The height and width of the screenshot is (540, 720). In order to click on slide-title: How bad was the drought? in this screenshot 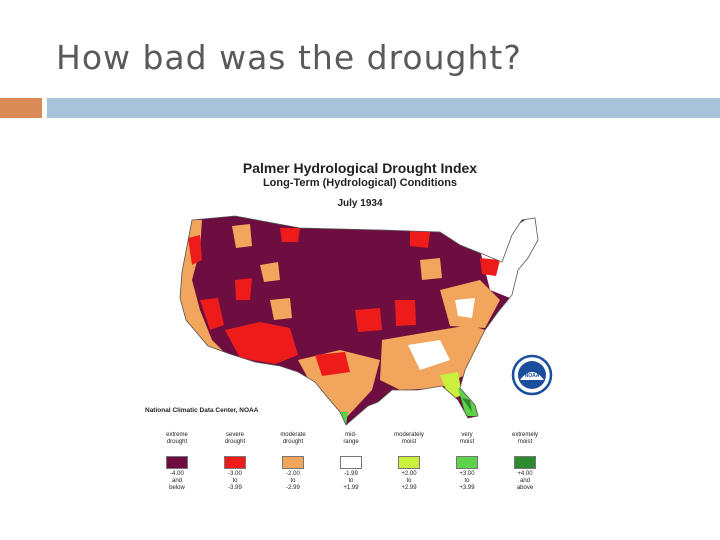, I will do `click(289, 57)`.